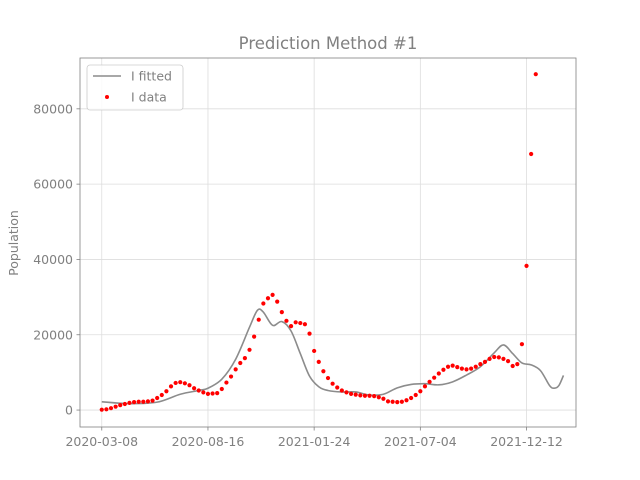 The image size is (640, 480). I want to click on legend-label-data: I data, so click(149, 97).